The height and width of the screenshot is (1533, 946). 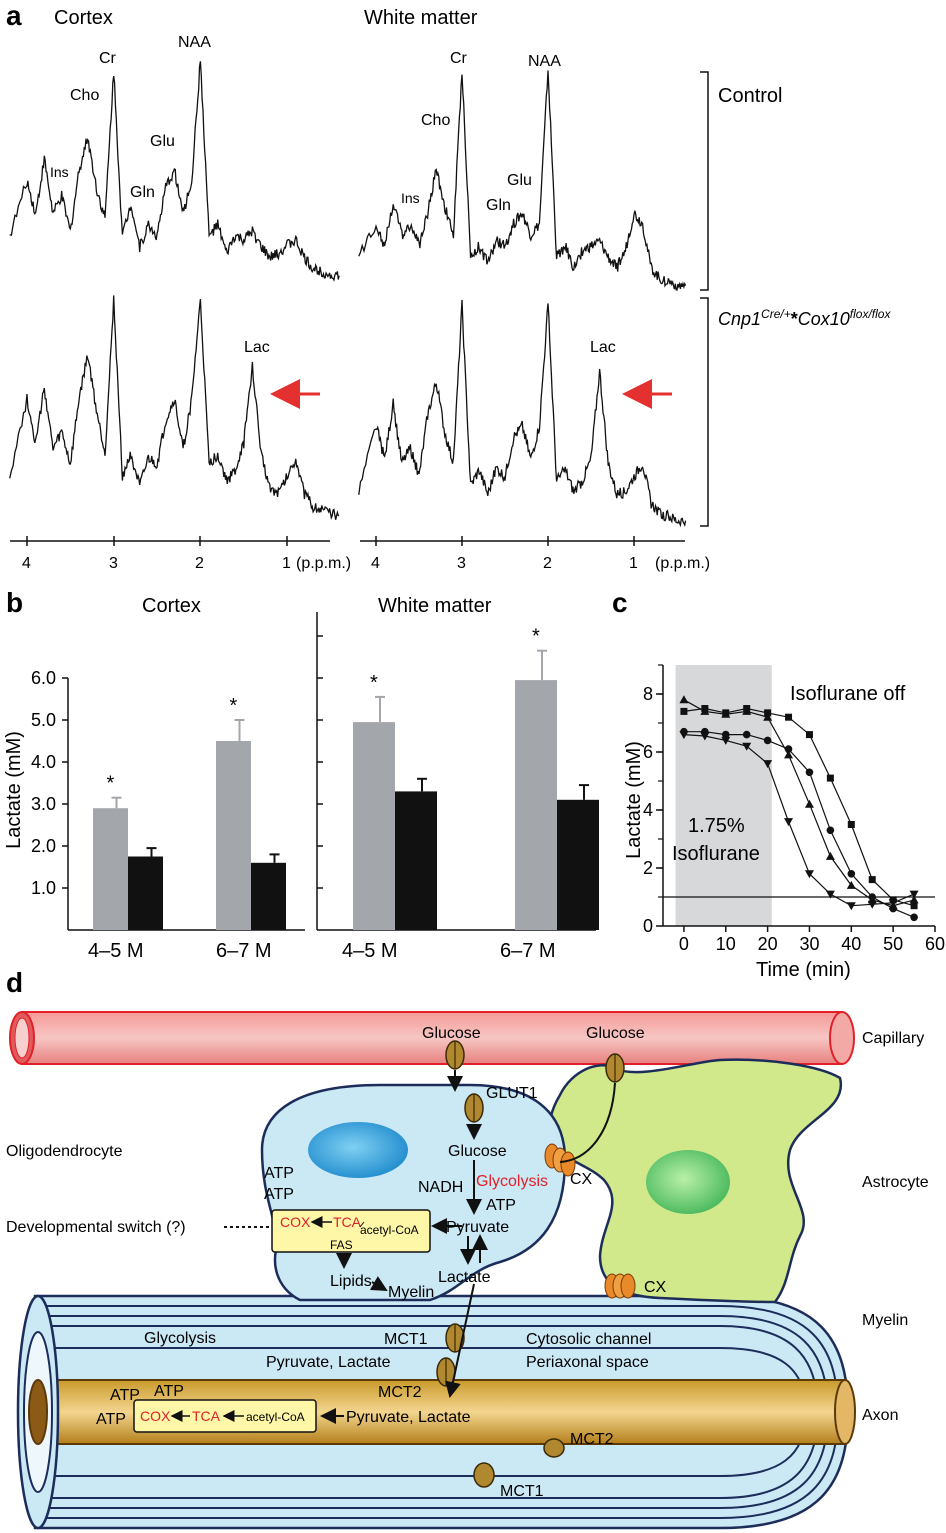 I want to click on panel-a-letter: a, so click(x=14, y=15).